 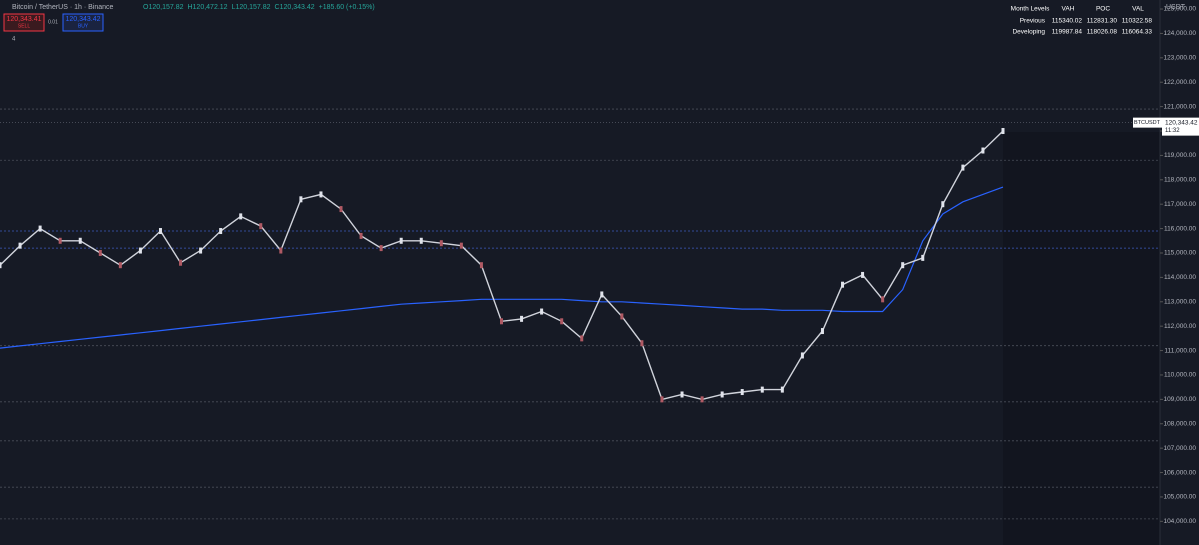 I want to click on buy-price: 120,343.42, so click(x=82, y=19).